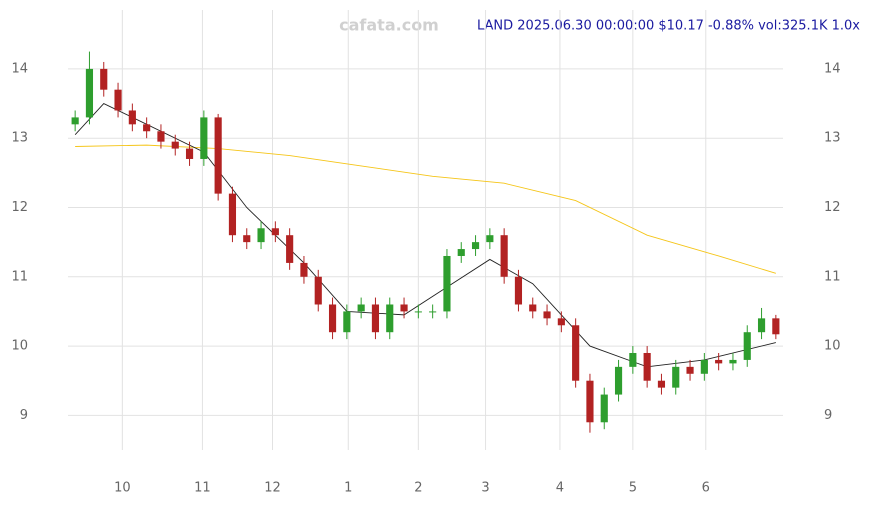 This screenshot has height=509, width=871. Describe the element at coordinates (832, 346) in the screenshot. I see `y-tick-label-right: 10` at that location.